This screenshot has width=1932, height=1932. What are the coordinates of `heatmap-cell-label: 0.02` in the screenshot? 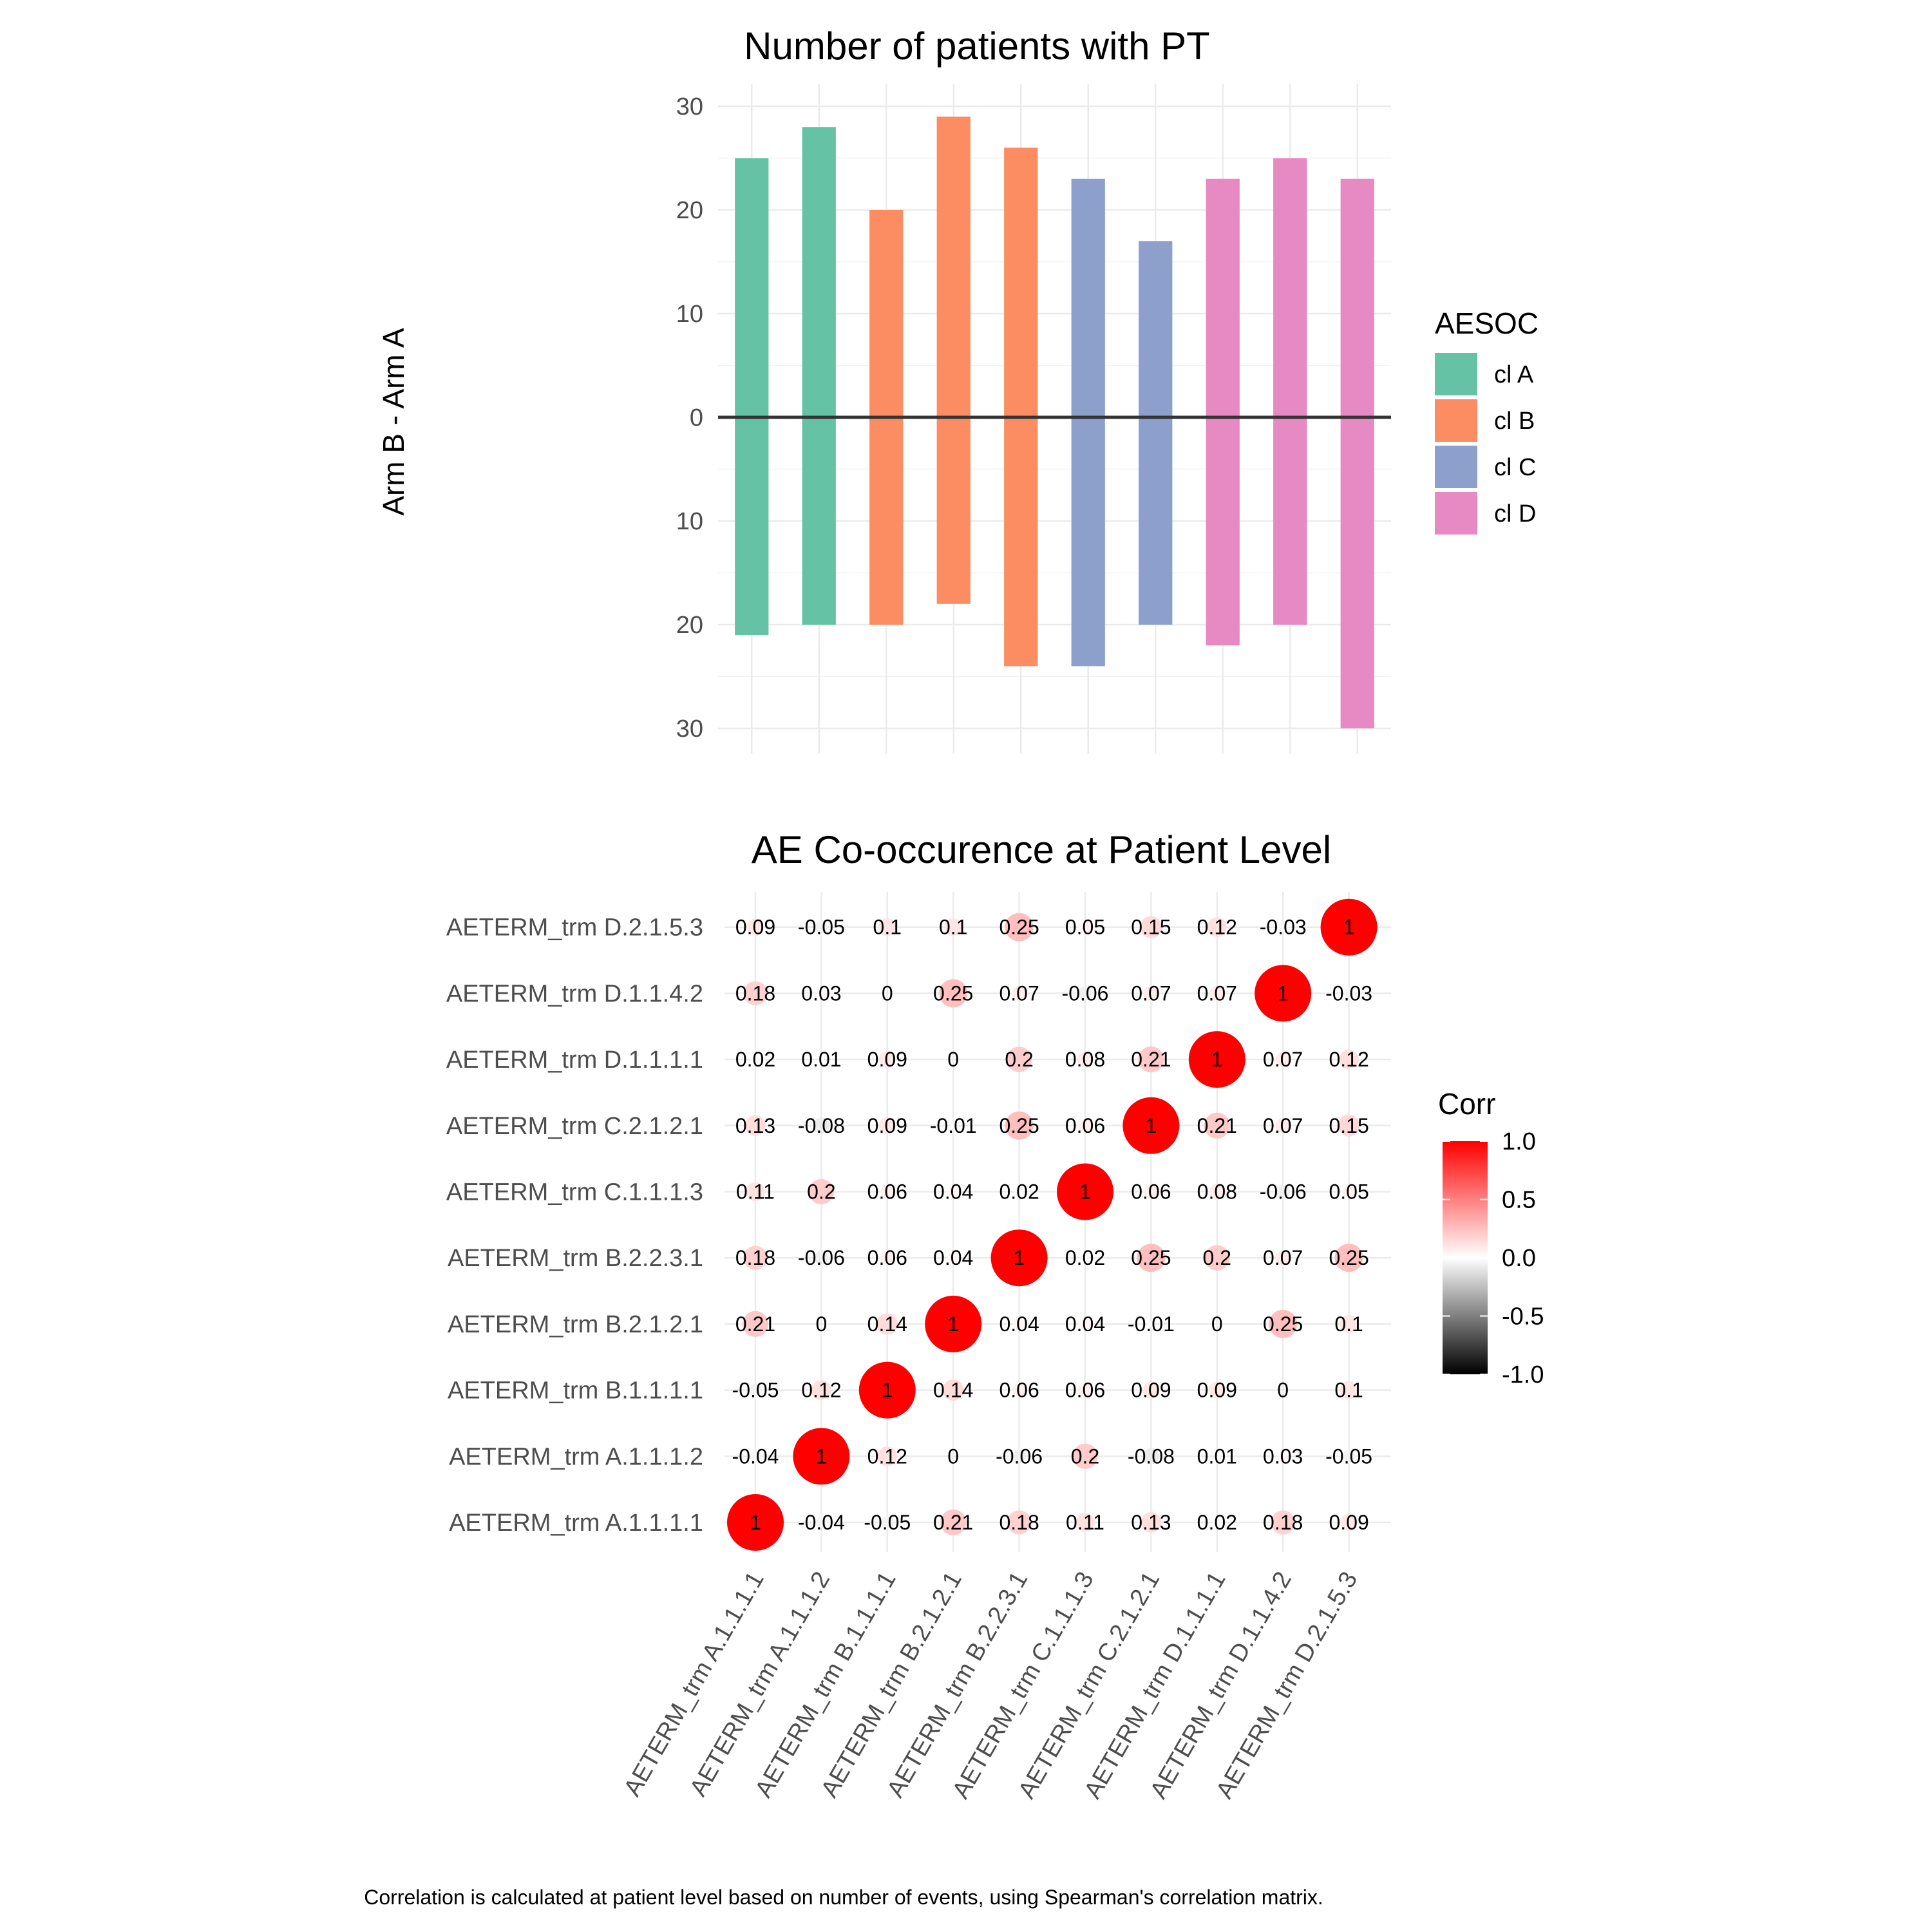 It's located at (1217, 1523).